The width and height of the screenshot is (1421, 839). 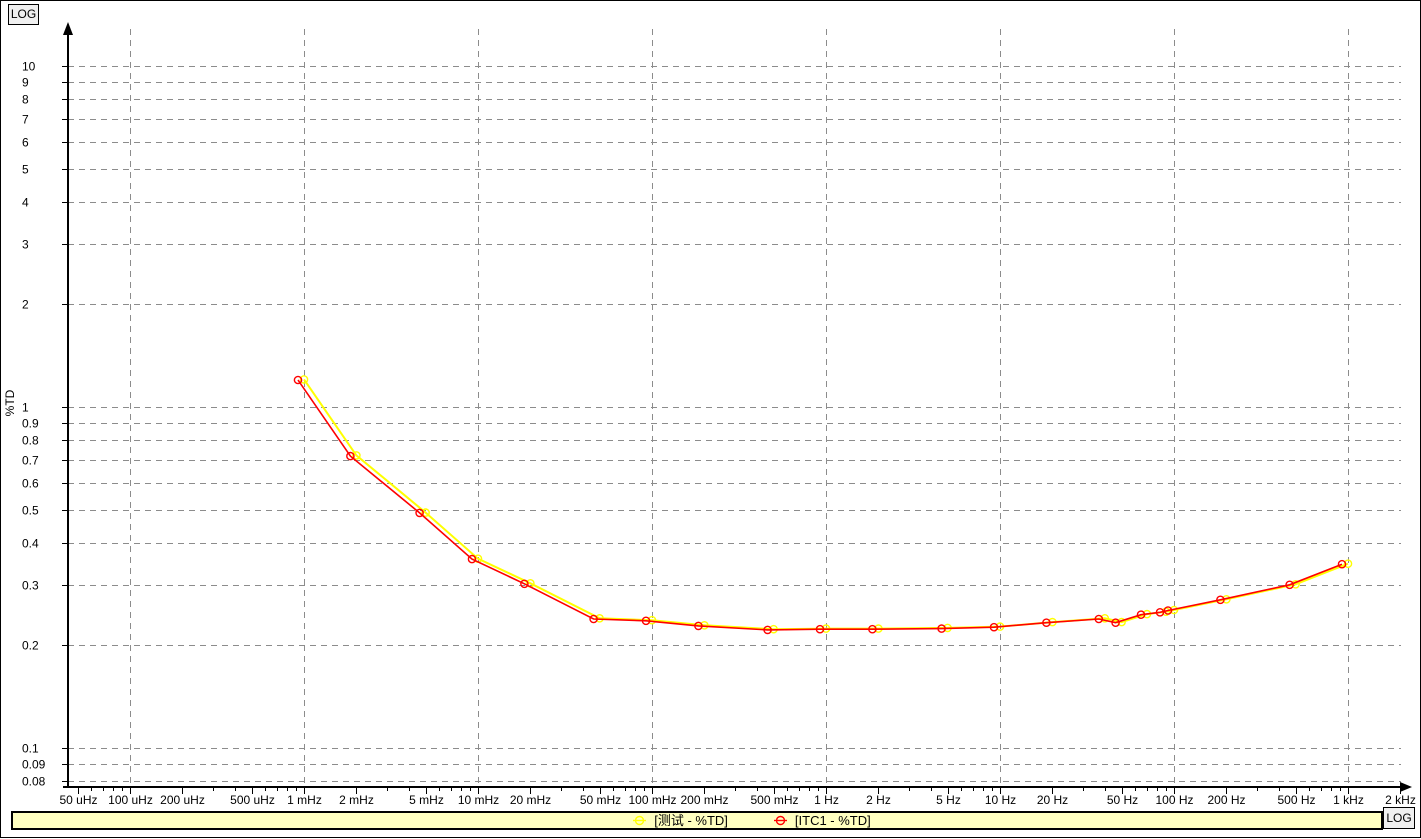 What do you see at coordinates (30, 424) in the screenshot?
I see `svg-text: 0.9` at bounding box center [30, 424].